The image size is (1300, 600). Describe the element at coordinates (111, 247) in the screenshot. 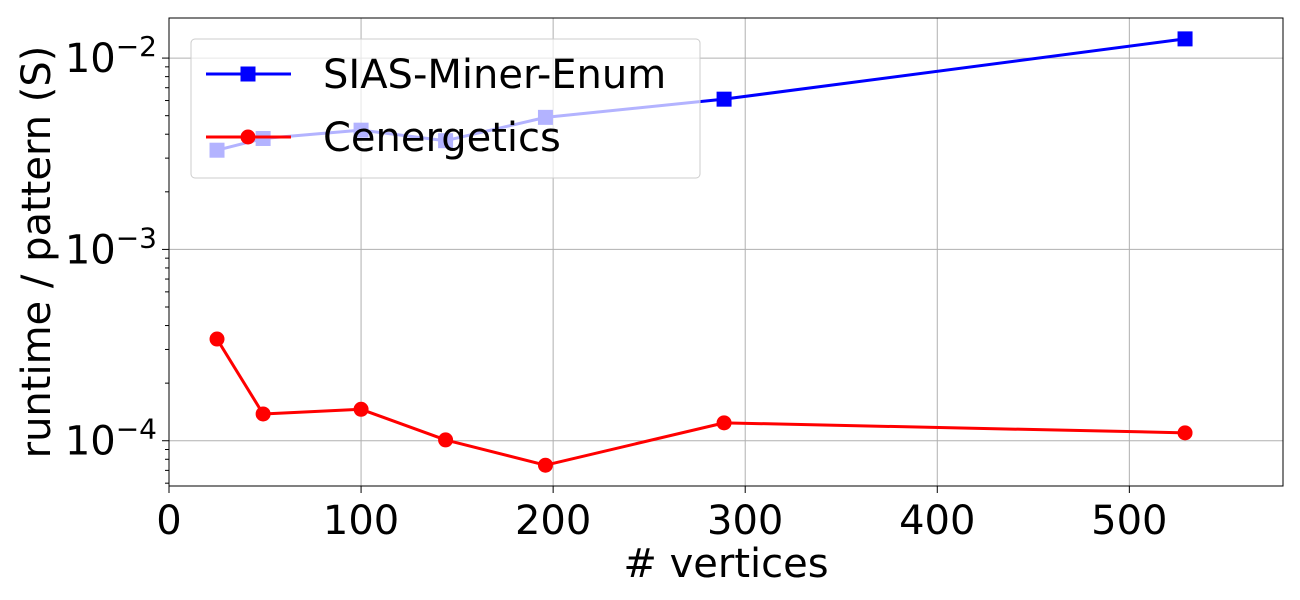

I see `y-tick-label: 10⁻³` at that location.